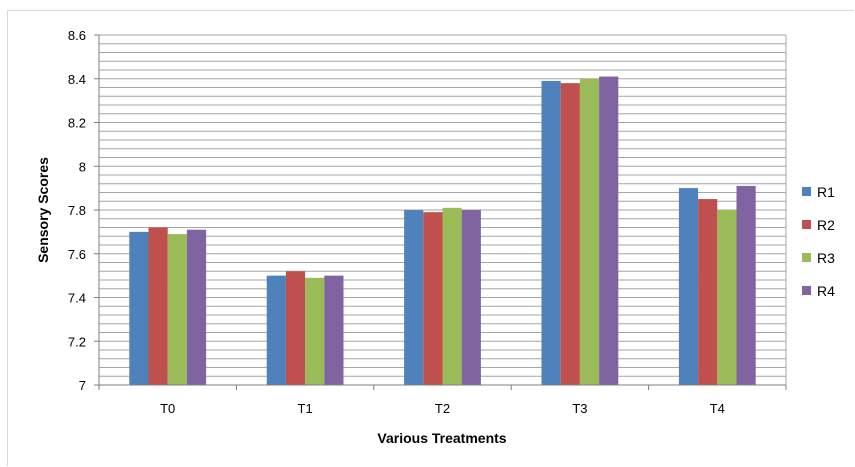 The width and height of the screenshot is (855, 467). What do you see at coordinates (551, 232) in the screenshot?
I see `bar-R1-T3` at bounding box center [551, 232].